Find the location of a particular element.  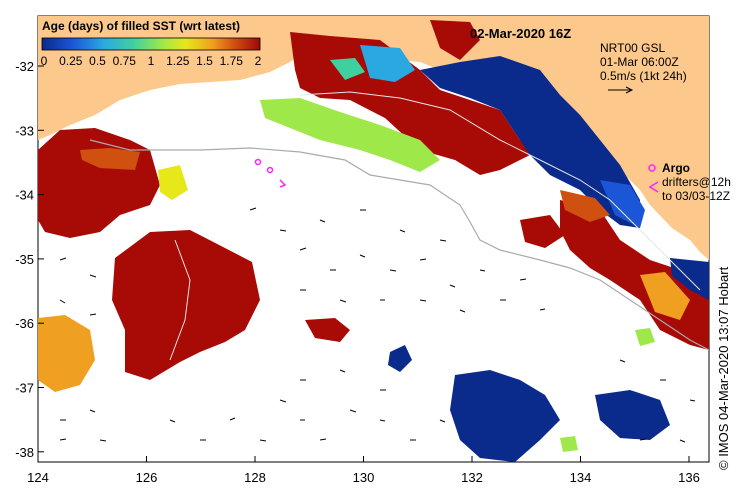

y-axis-ticks: -32 -33 -34 -35 -36 -37 -38 is located at coordinates (29, 259).